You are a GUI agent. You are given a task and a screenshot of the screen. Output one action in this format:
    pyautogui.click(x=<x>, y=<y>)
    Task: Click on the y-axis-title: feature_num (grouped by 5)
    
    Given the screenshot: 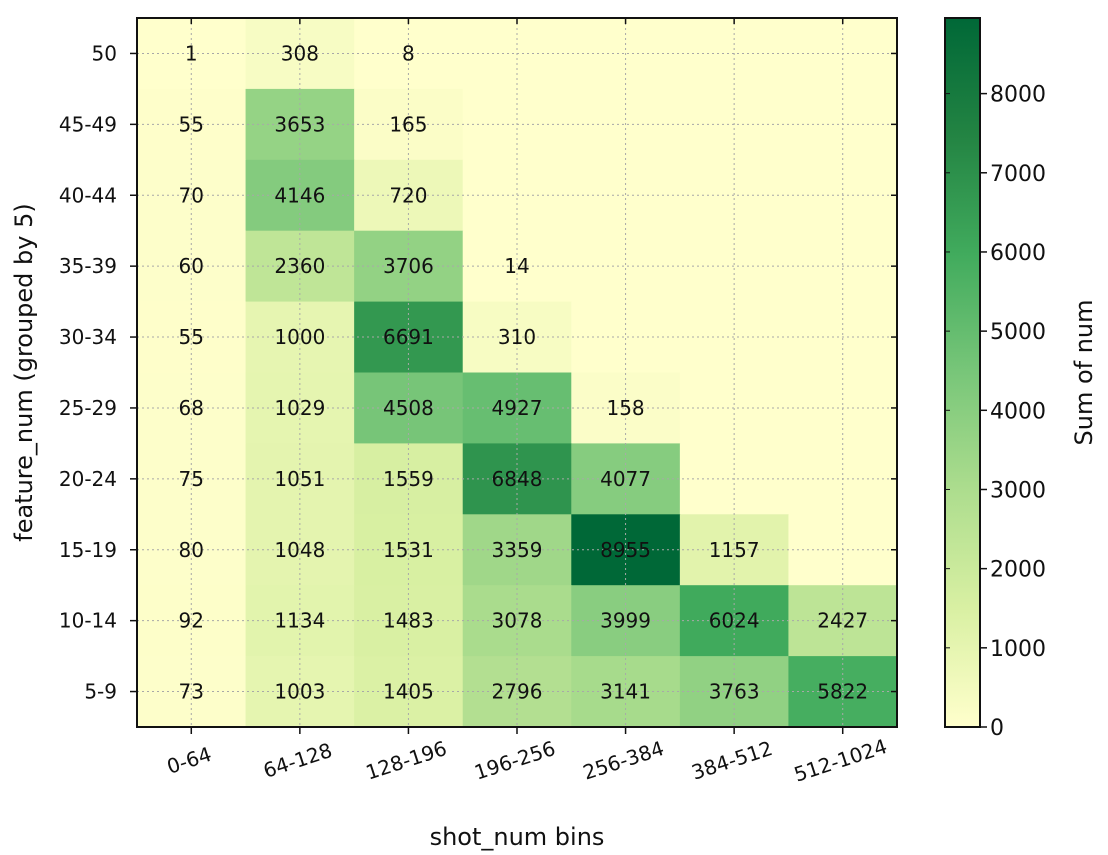 What is the action you would take?
    pyautogui.click(x=24, y=372)
    